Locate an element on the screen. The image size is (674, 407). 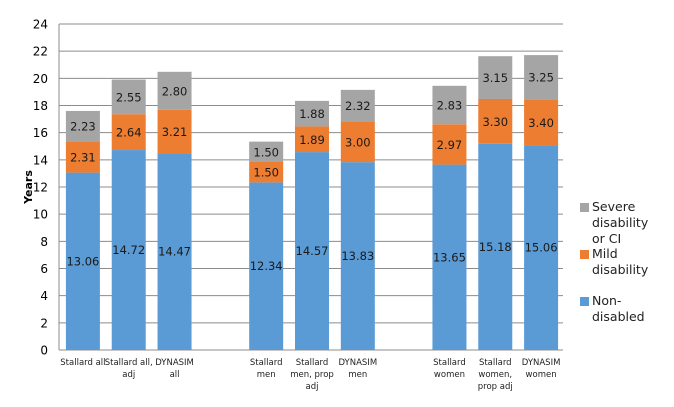
data-label-severe-disability: 3.15 is located at coordinates (495, 78).